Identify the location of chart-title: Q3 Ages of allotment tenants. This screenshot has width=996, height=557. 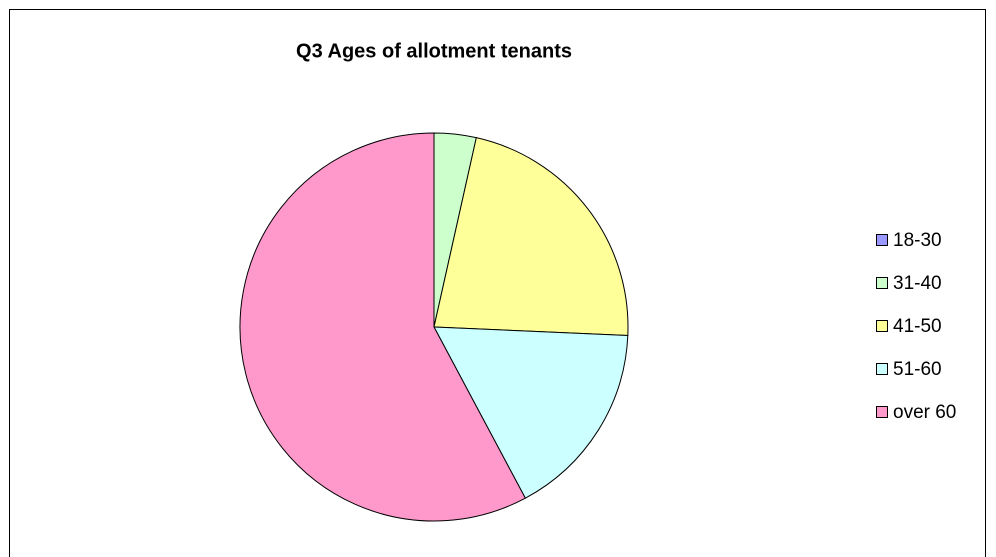
(434, 51).